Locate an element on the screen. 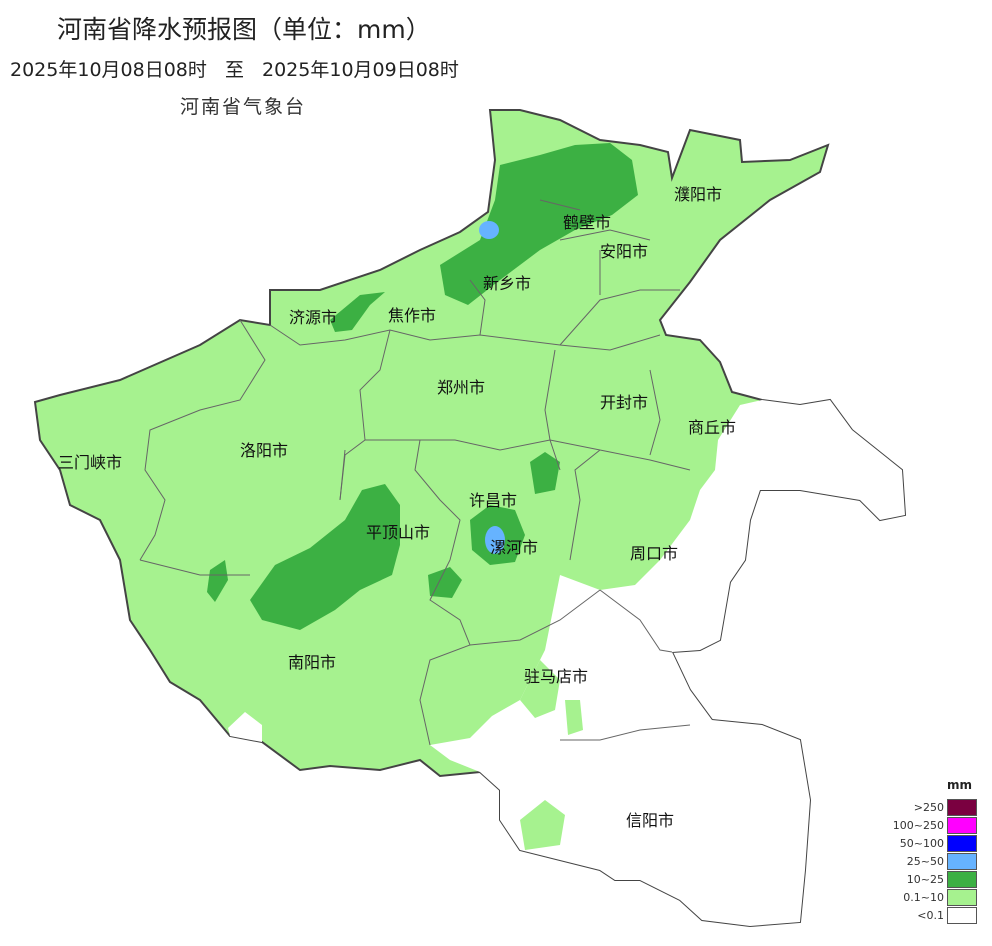 The height and width of the screenshot is (946, 992). moderate-rain-jiyuan is located at coordinates (357, 312).